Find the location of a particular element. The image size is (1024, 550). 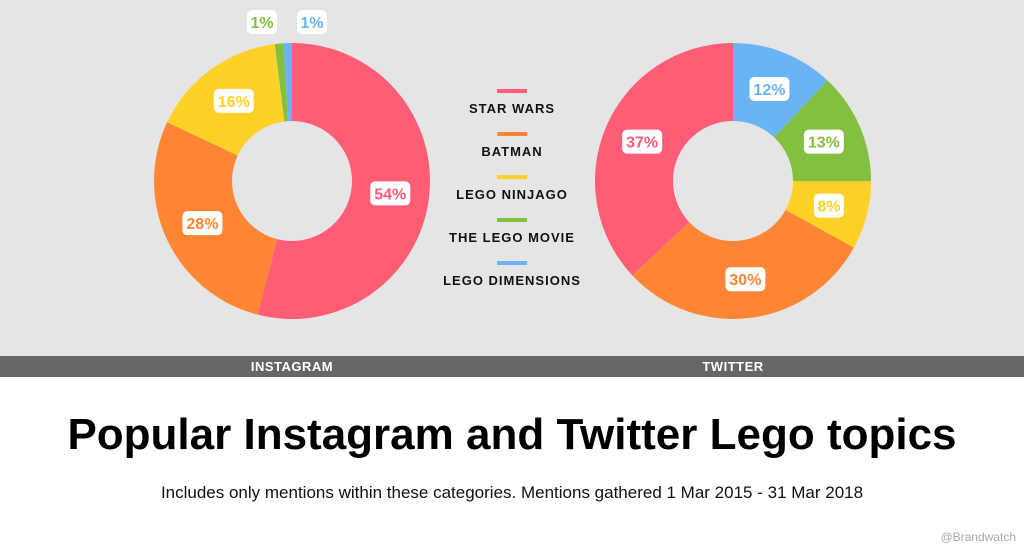

data-label: 54% is located at coordinates (390, 194).